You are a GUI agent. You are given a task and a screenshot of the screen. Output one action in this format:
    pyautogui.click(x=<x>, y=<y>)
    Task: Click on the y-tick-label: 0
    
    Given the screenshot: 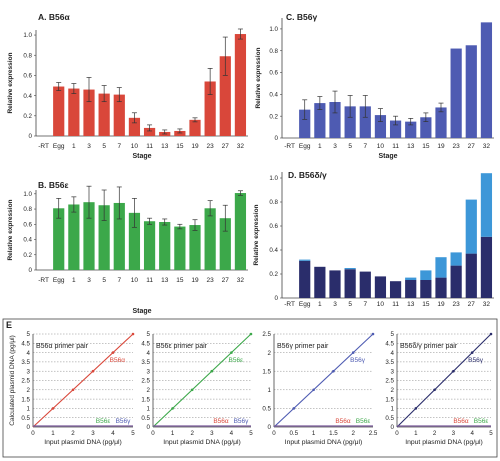 What is the action you would take?
    pyautogui.click(x=31, y=136)
    